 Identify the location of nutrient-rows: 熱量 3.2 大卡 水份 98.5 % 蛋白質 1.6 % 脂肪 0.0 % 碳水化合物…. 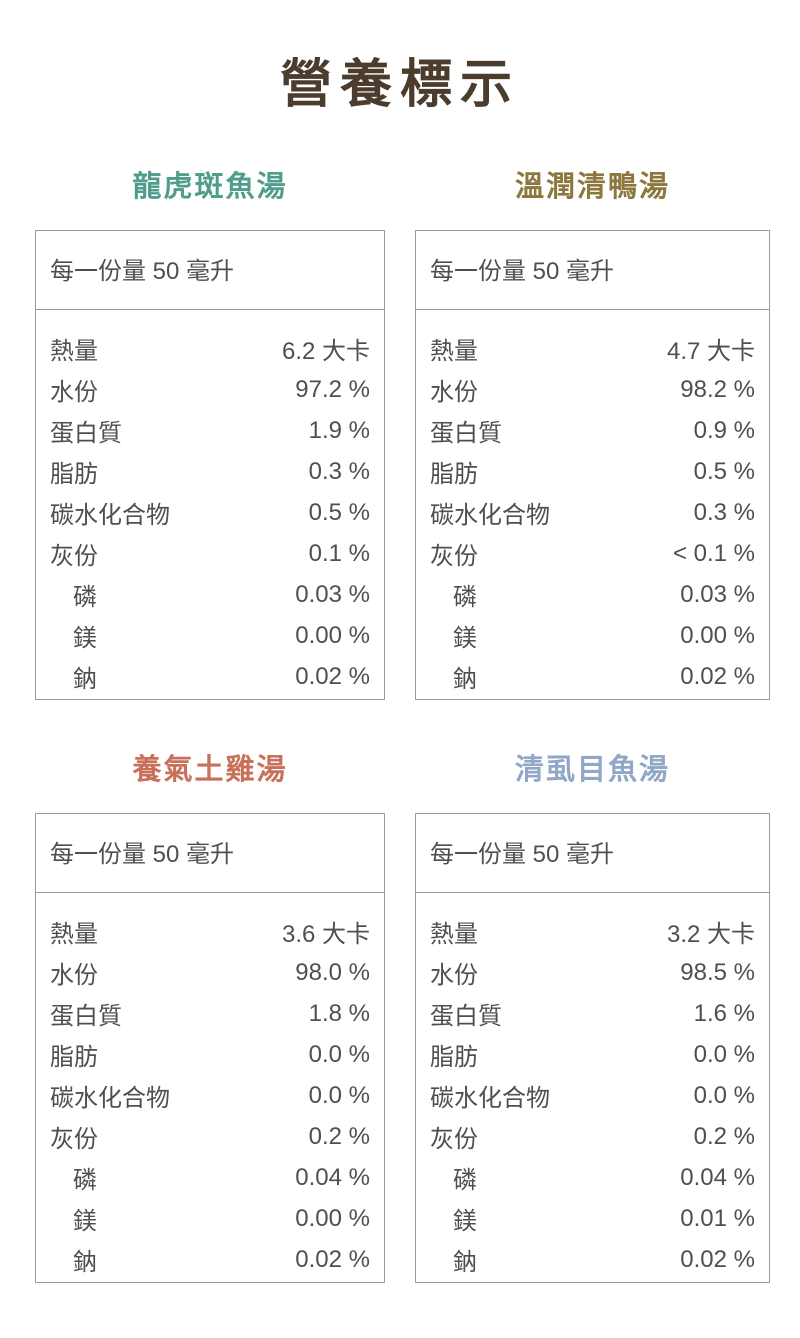
(592, 1087).